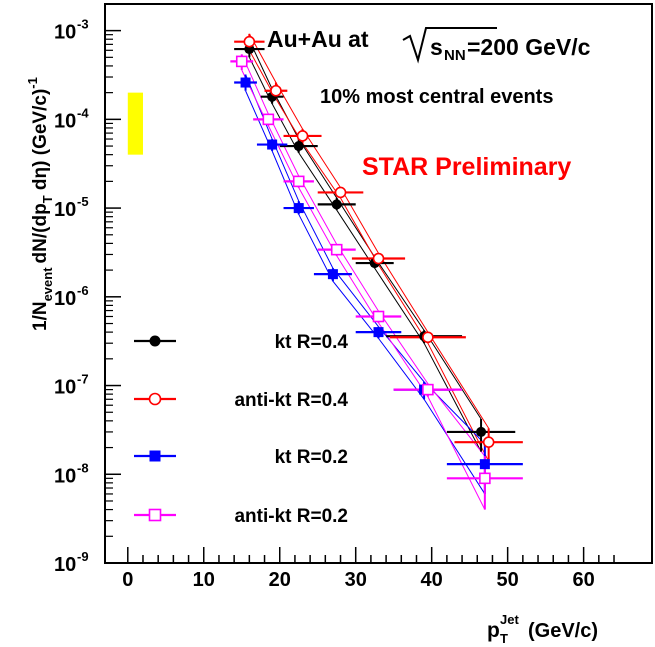  I want to click on title-sqrt-nn: NN, so click(455, 55).